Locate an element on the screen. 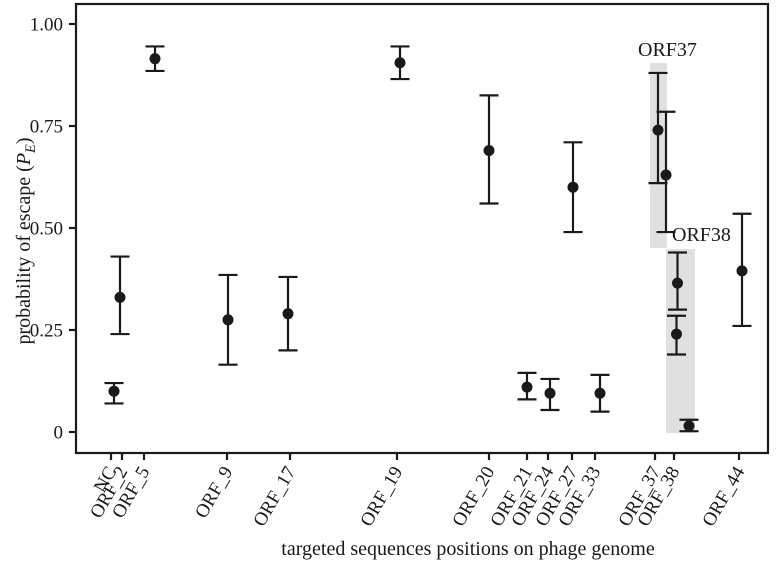  y-axis-title: probability of escape (PE) is located at coordinates (25, 241).